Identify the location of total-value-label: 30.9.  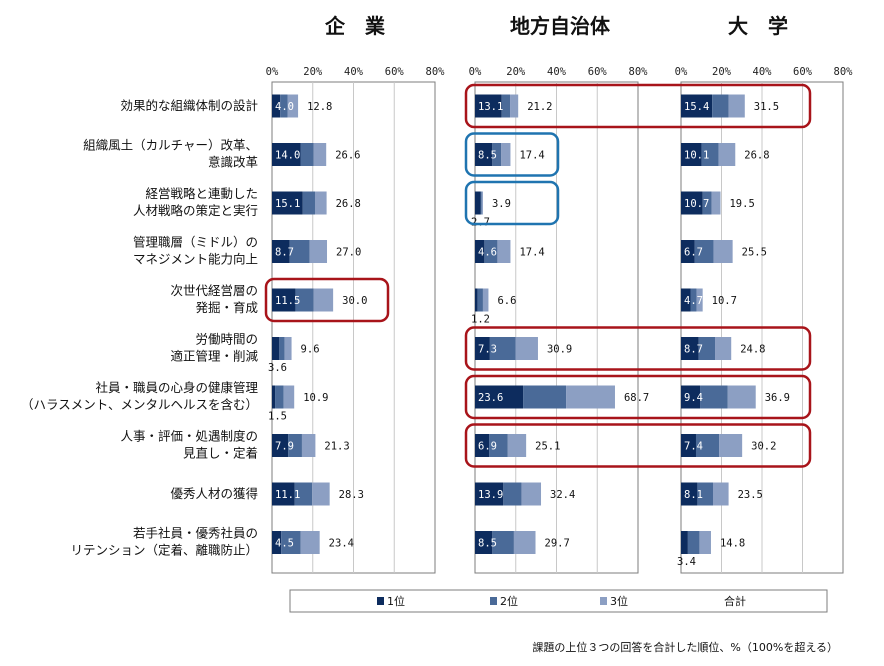
(559, 350).